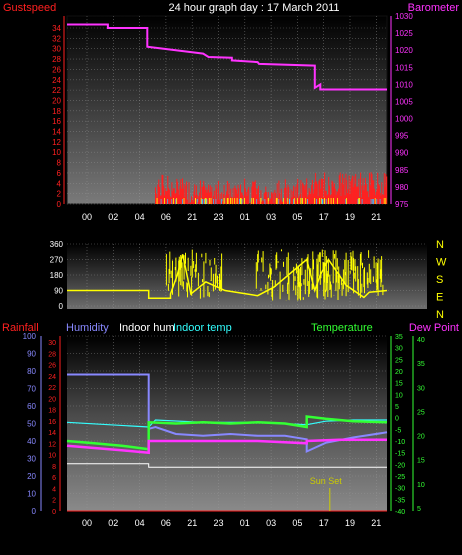  What do you see at coordinates (20, 328) in the screenshot?
I see `rainfall-axis-label: Rainfall` at bounding box center [20, 328].